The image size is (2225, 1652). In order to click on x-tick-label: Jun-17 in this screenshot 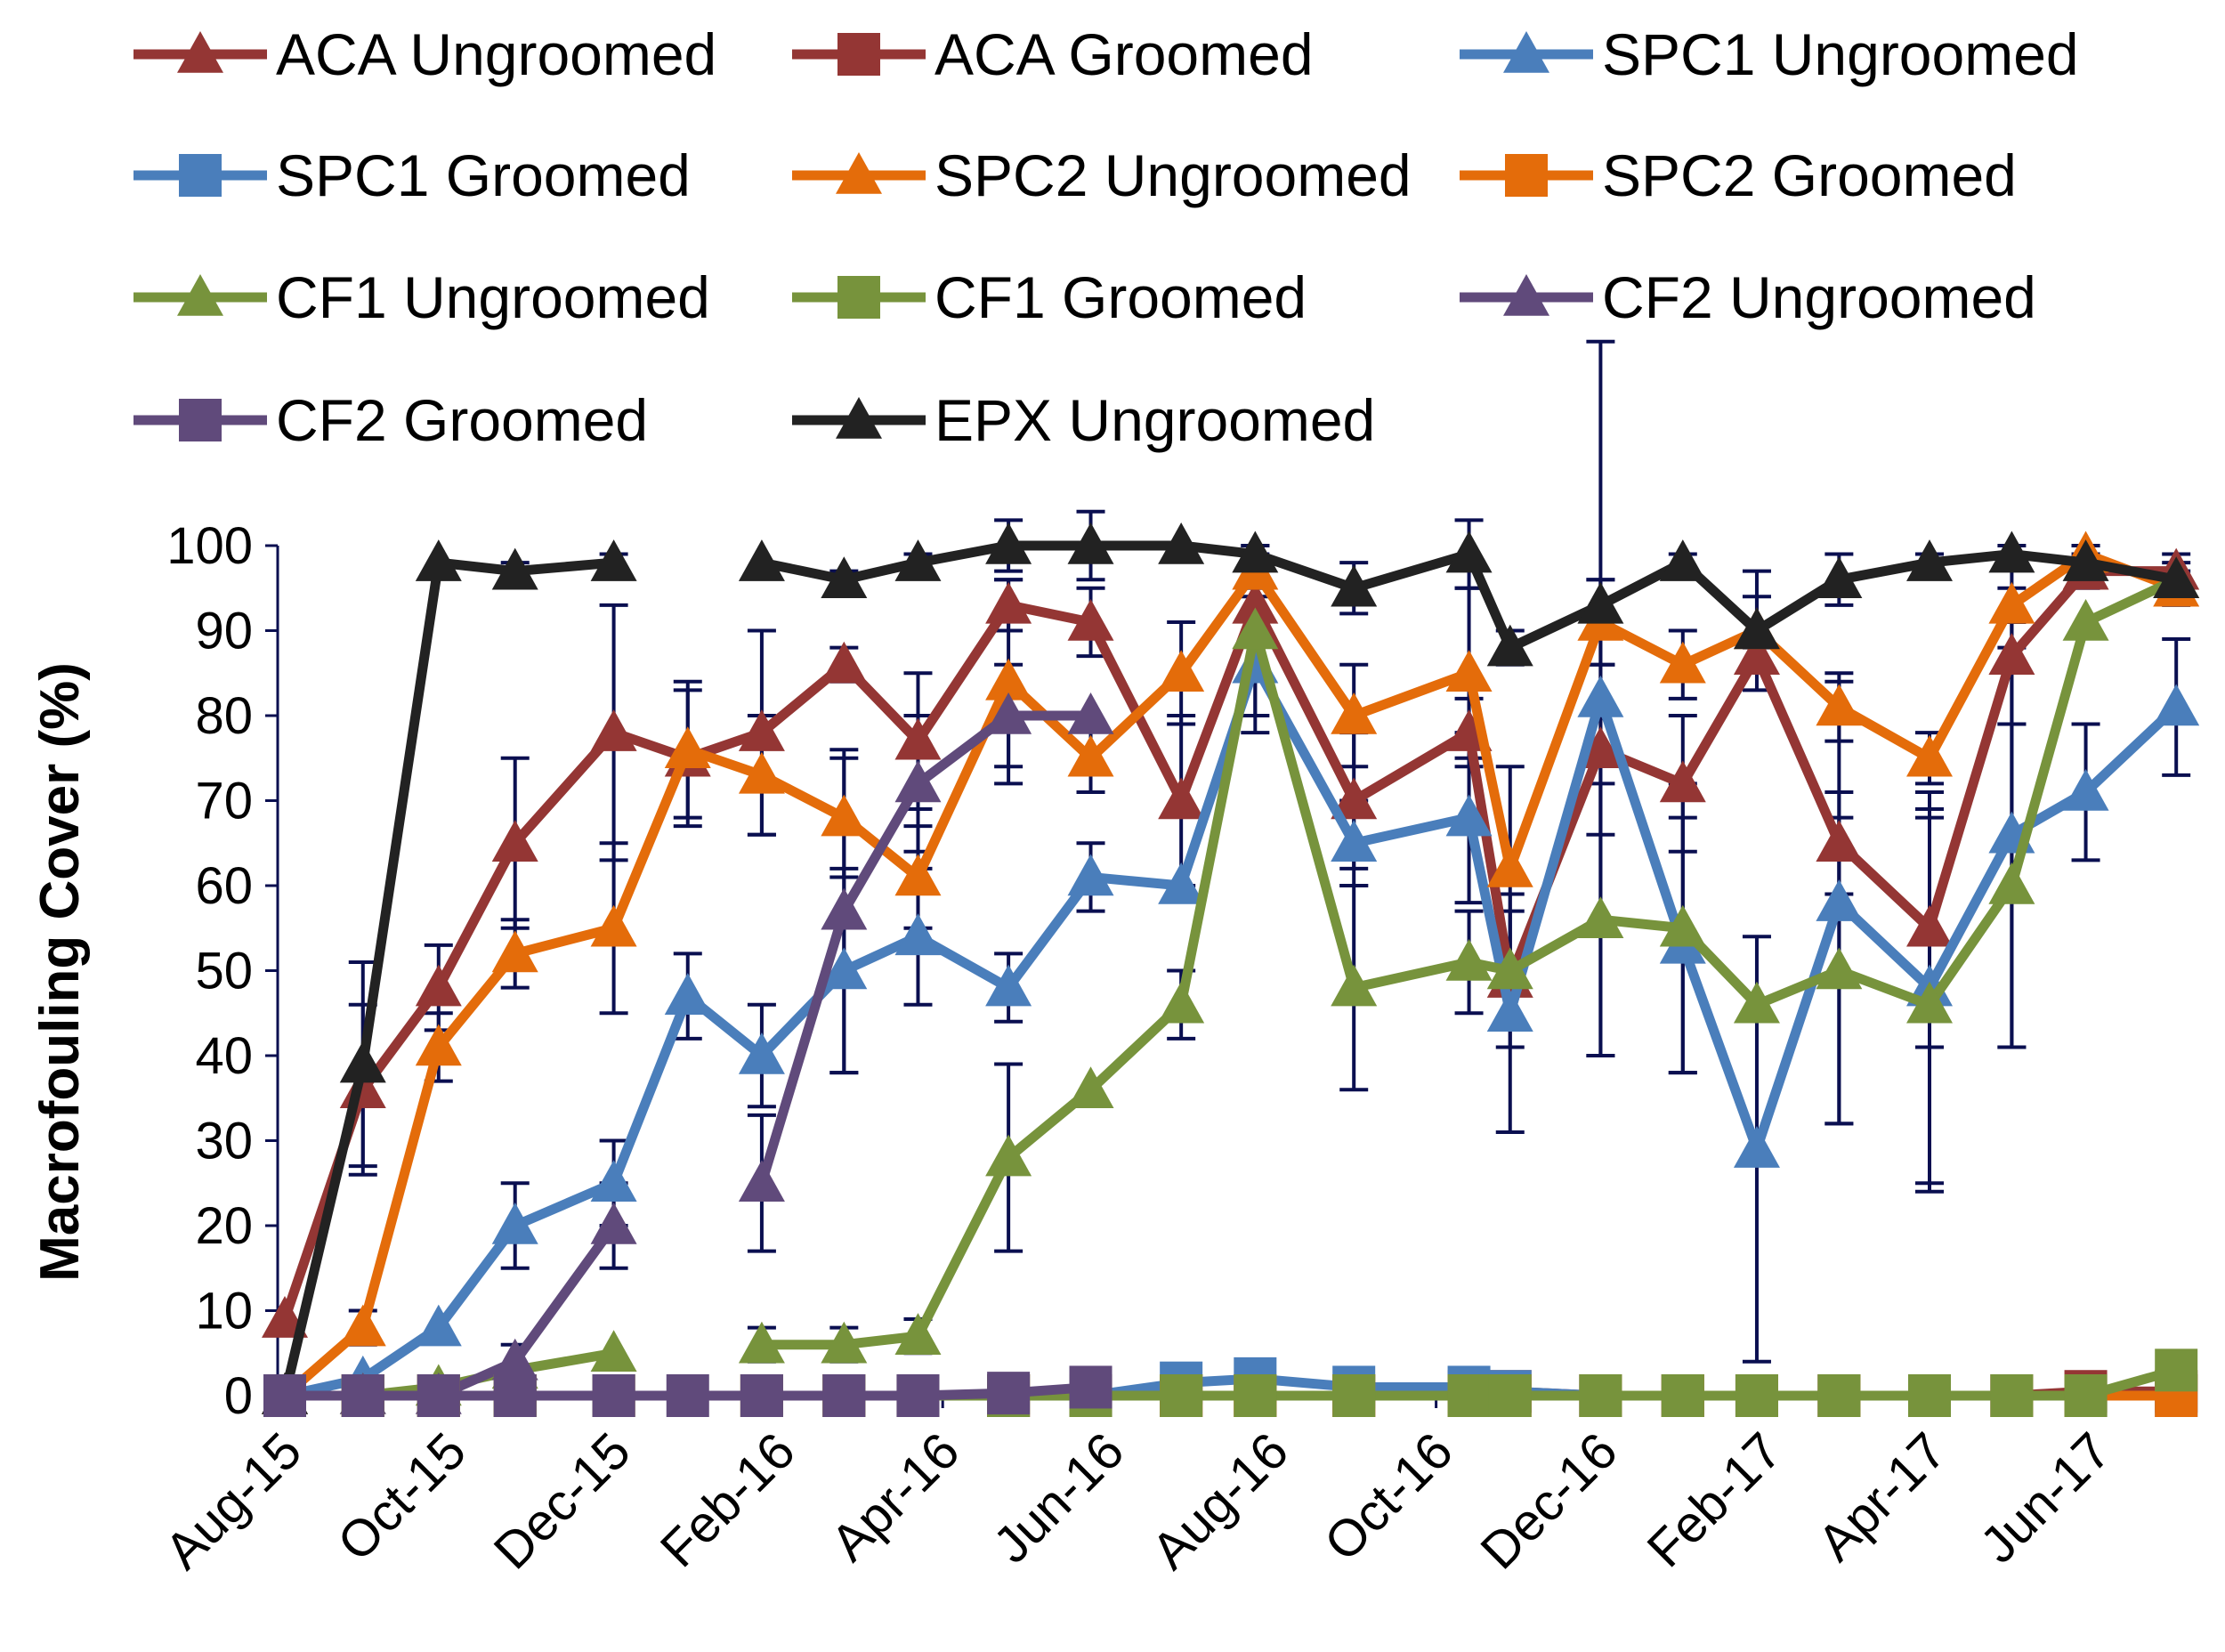, I will do `click(2046, 1497)`.